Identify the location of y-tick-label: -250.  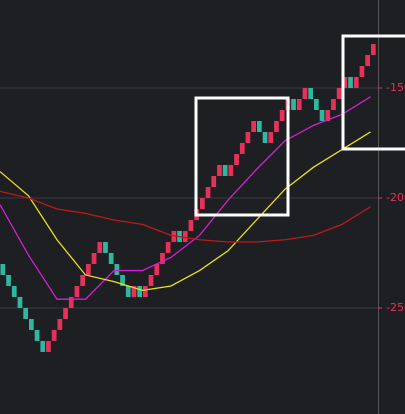
(395, 307).